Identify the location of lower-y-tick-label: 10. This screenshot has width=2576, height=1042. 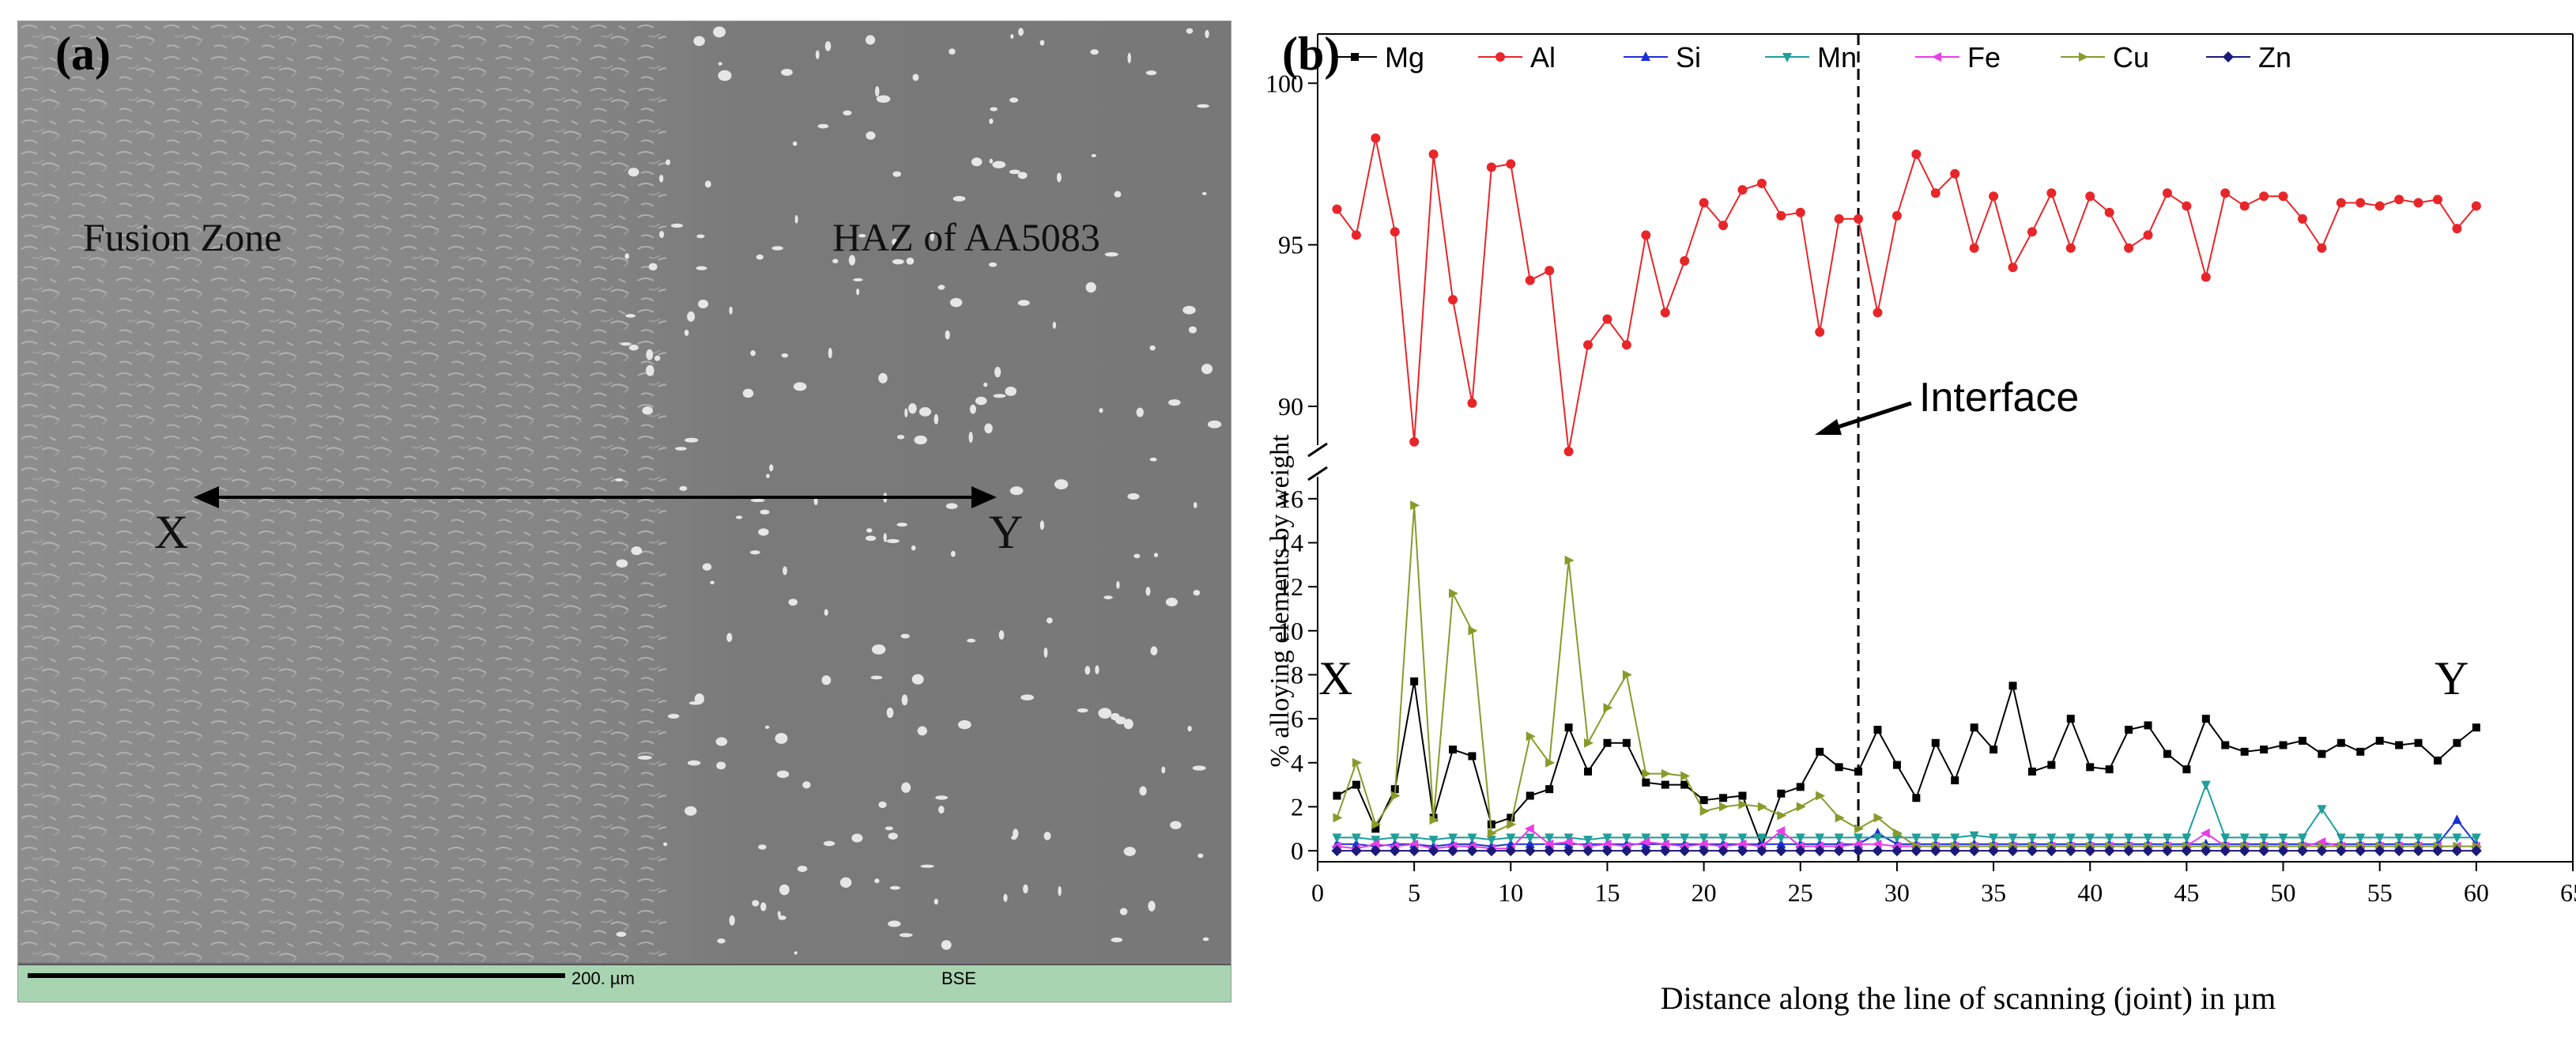
(1290, 631).